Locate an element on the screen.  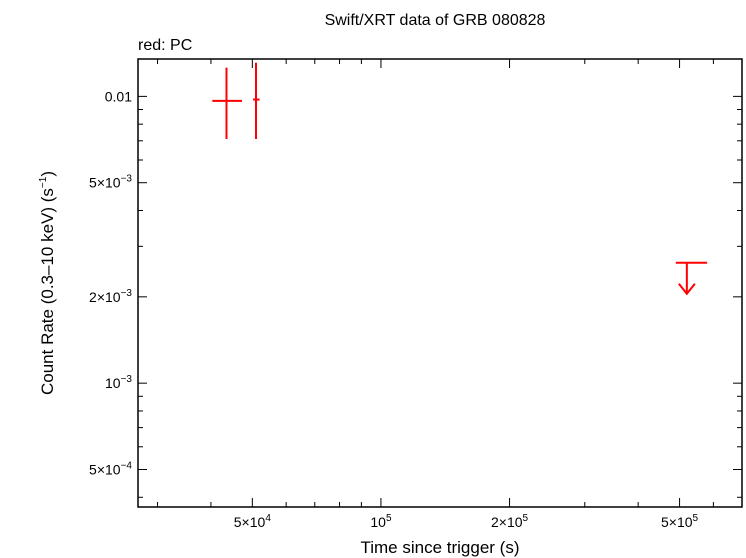
x-tick-label: 5×10⁵ is located at coordinates (680, 521).